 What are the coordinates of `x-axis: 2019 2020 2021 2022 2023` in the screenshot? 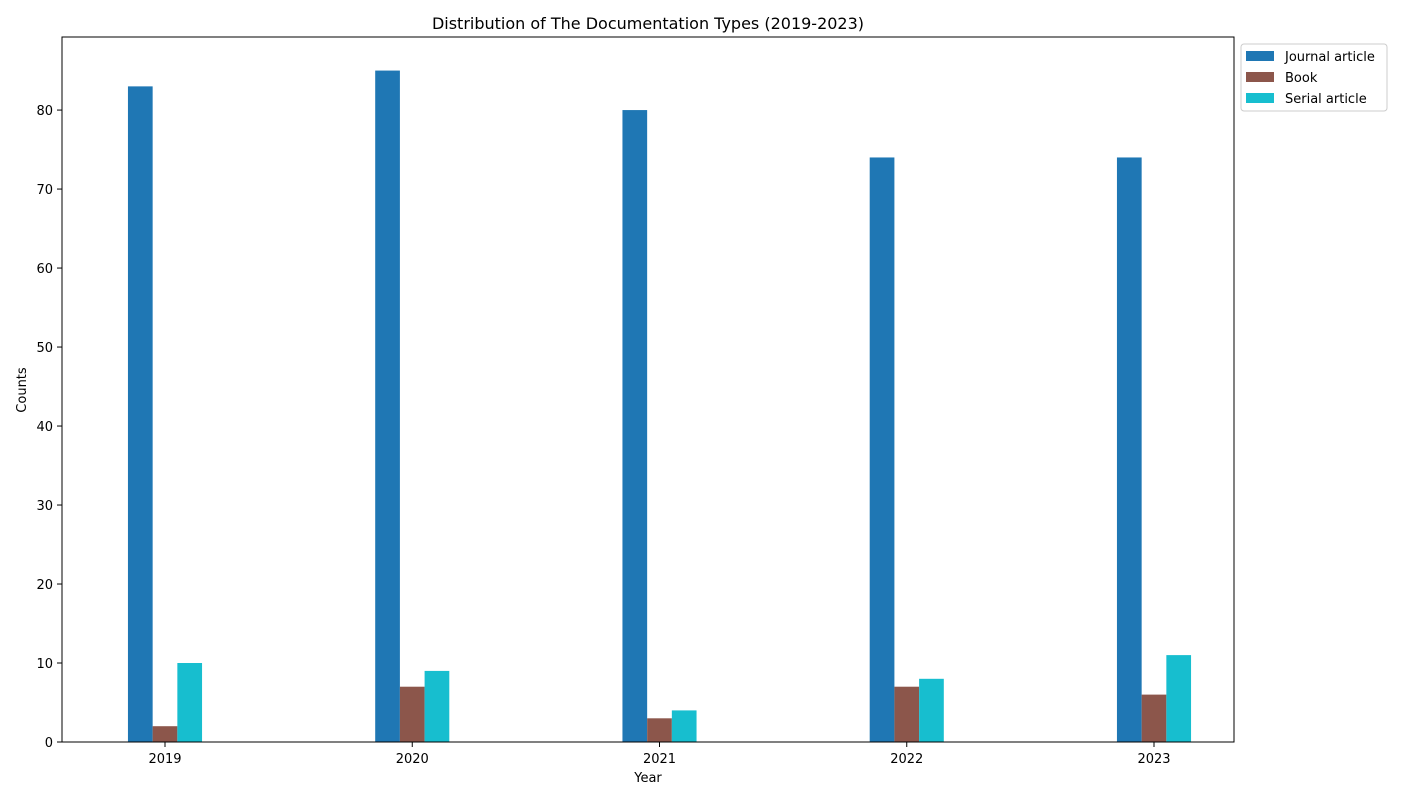 It's located at (659, 754).